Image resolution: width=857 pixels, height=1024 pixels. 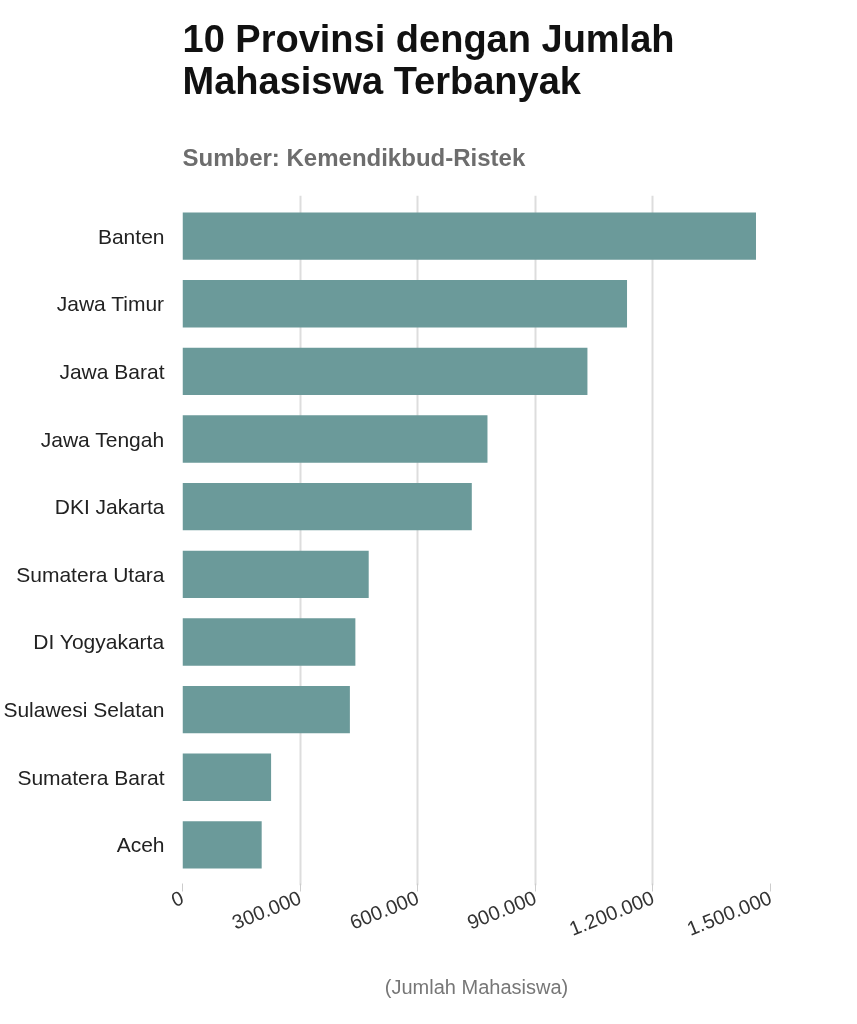 I want to click on y-tick-label: DKI Jakarta, so click(x=109, y=507).